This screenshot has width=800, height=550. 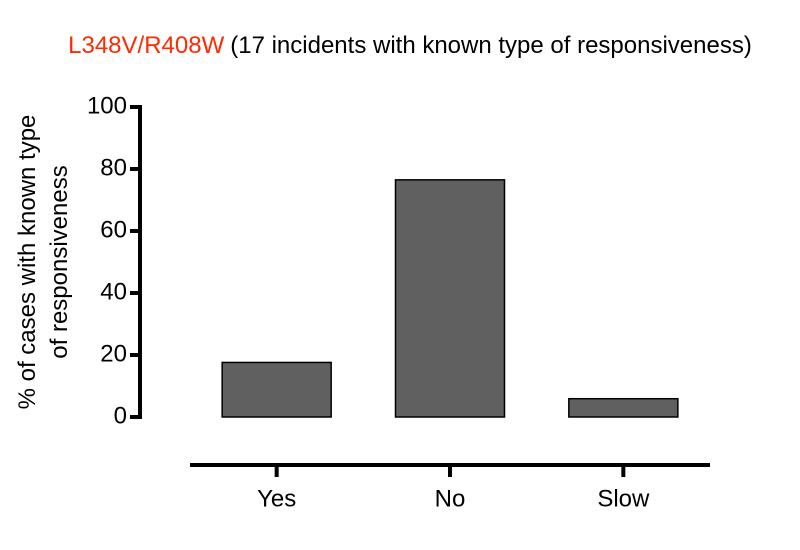 What do you see at coordinates (276, 498) in the screenshot?
I see `x-tick-label: Yes` at bounding box center [276, 498].